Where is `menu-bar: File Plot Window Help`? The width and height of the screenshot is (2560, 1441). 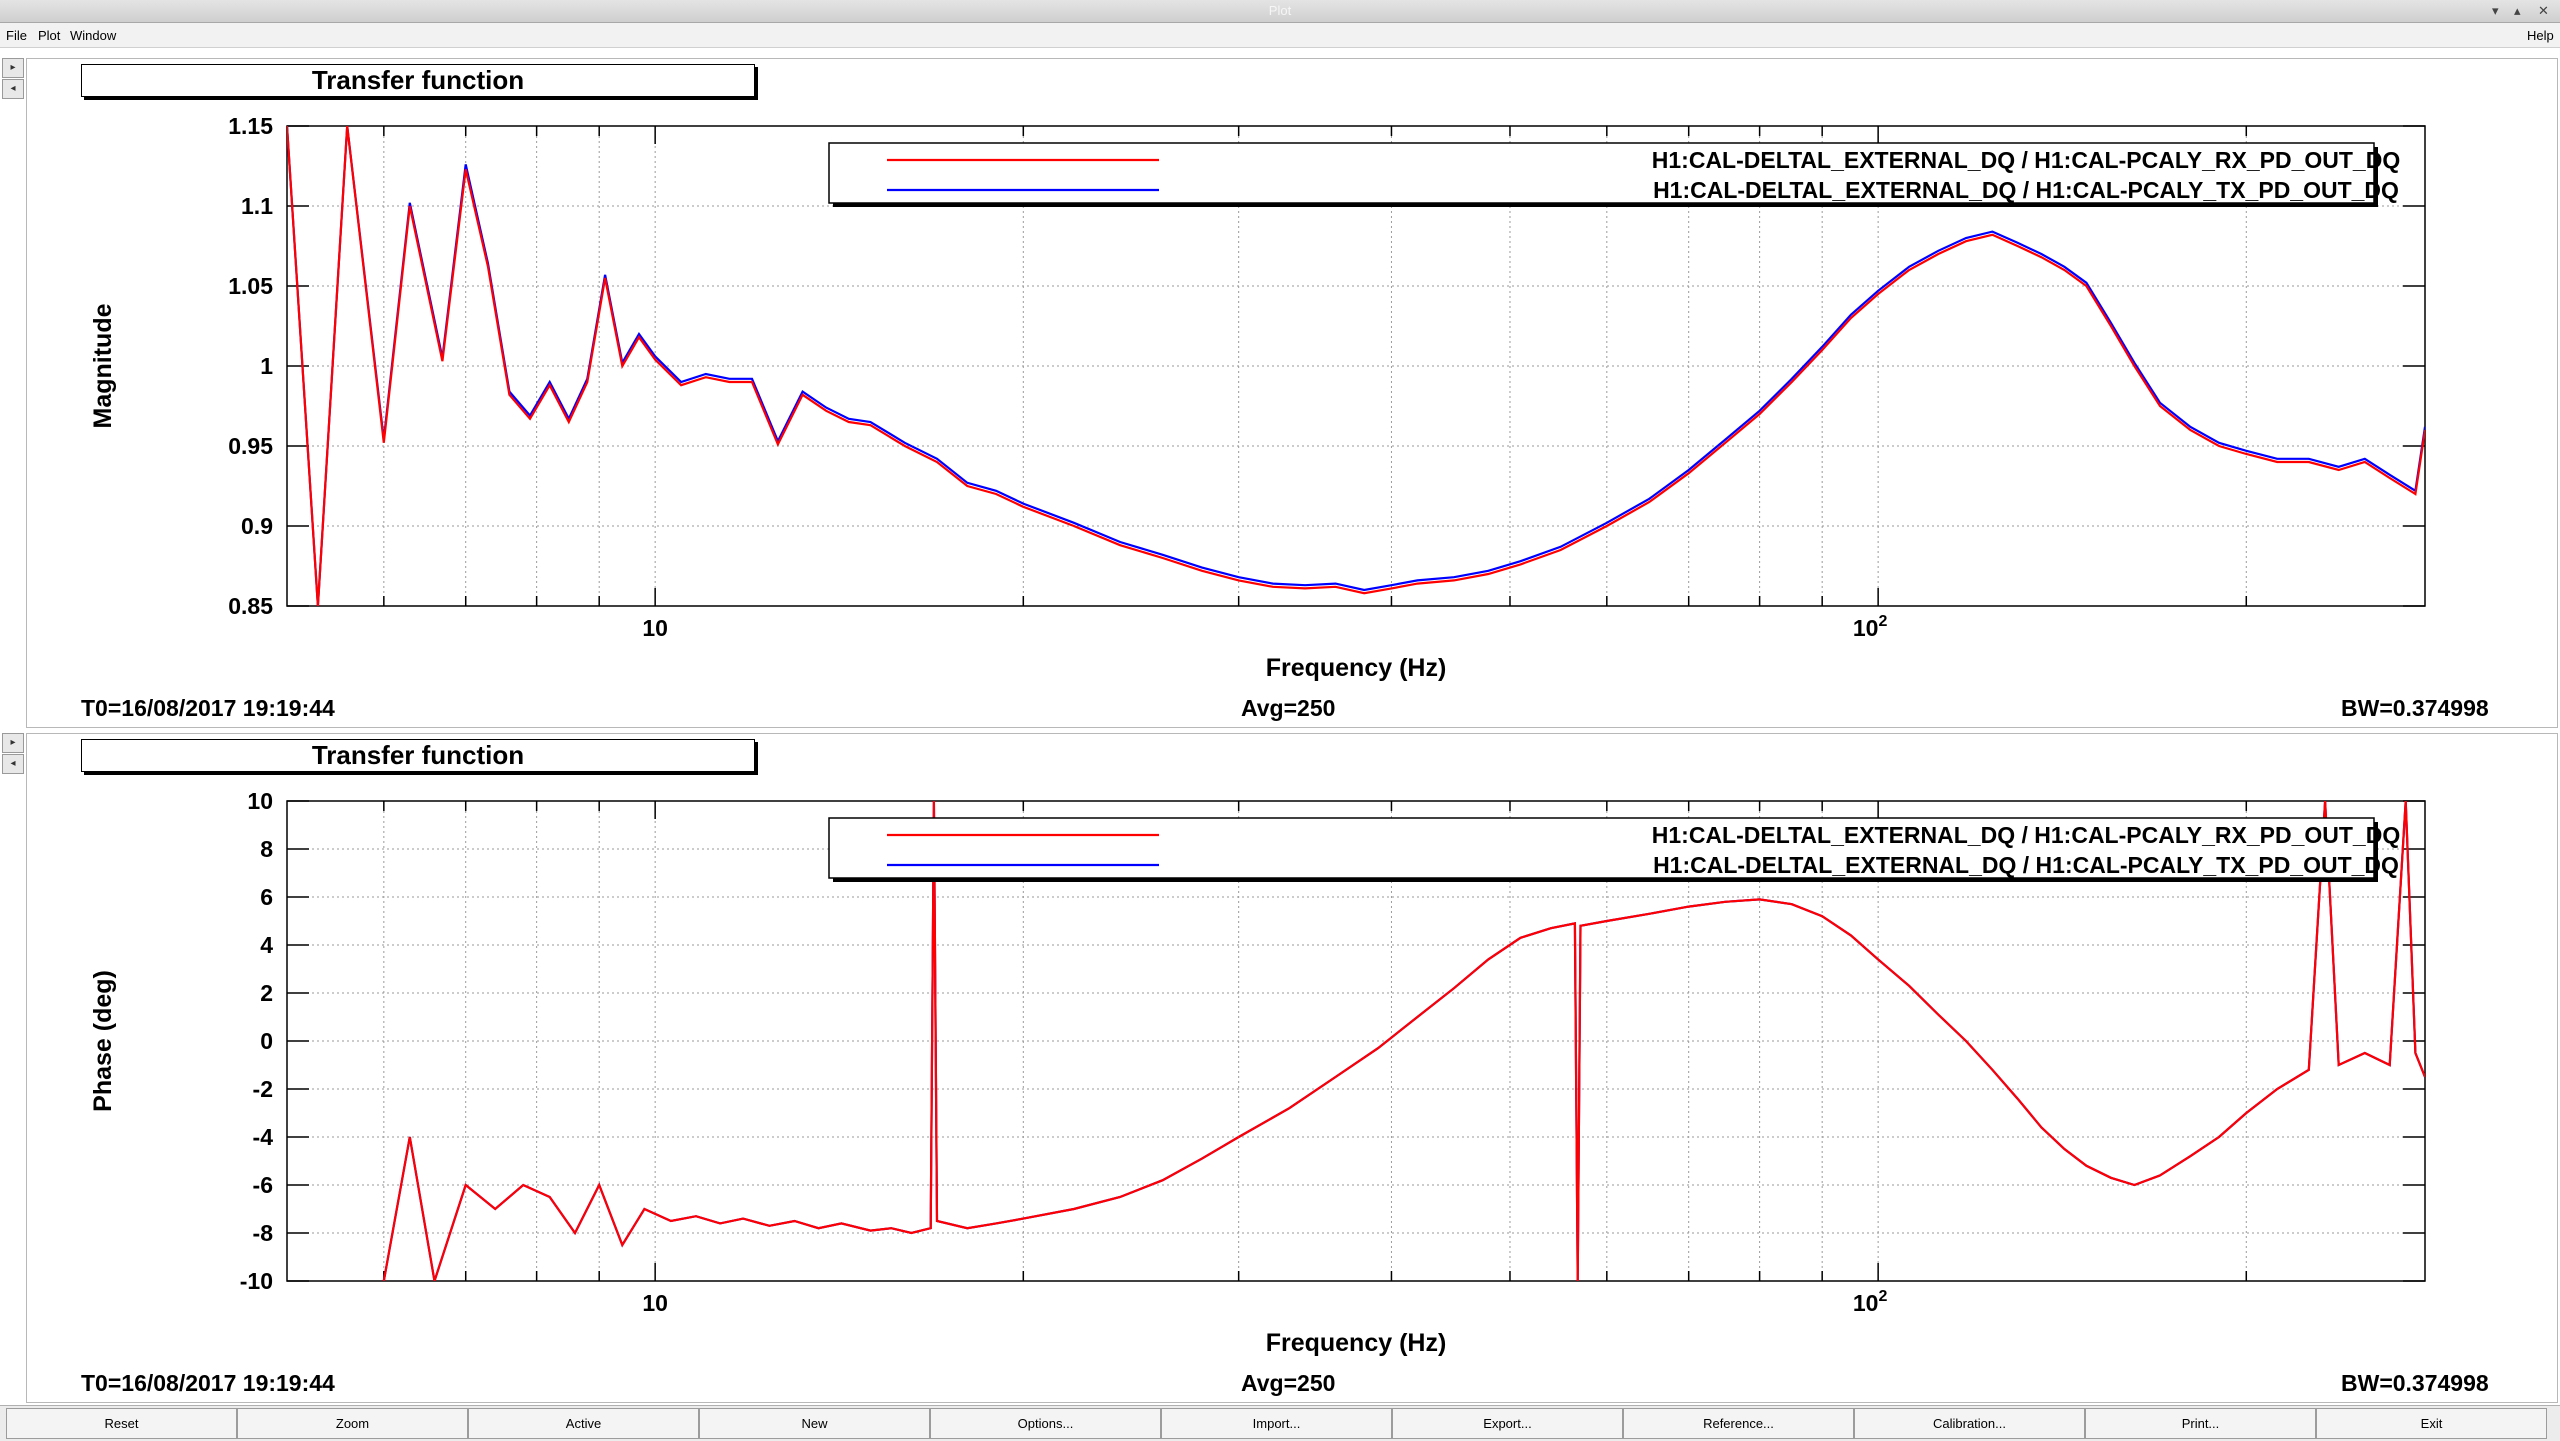
menu-bar: File Plot Window Help is located at coordinates (1280, 35).